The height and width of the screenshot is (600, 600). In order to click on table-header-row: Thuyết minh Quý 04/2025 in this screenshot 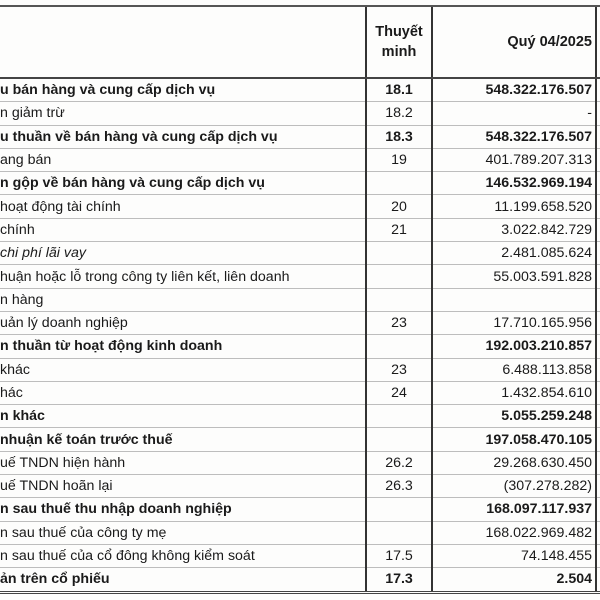, I will do `click(300, 43)`.